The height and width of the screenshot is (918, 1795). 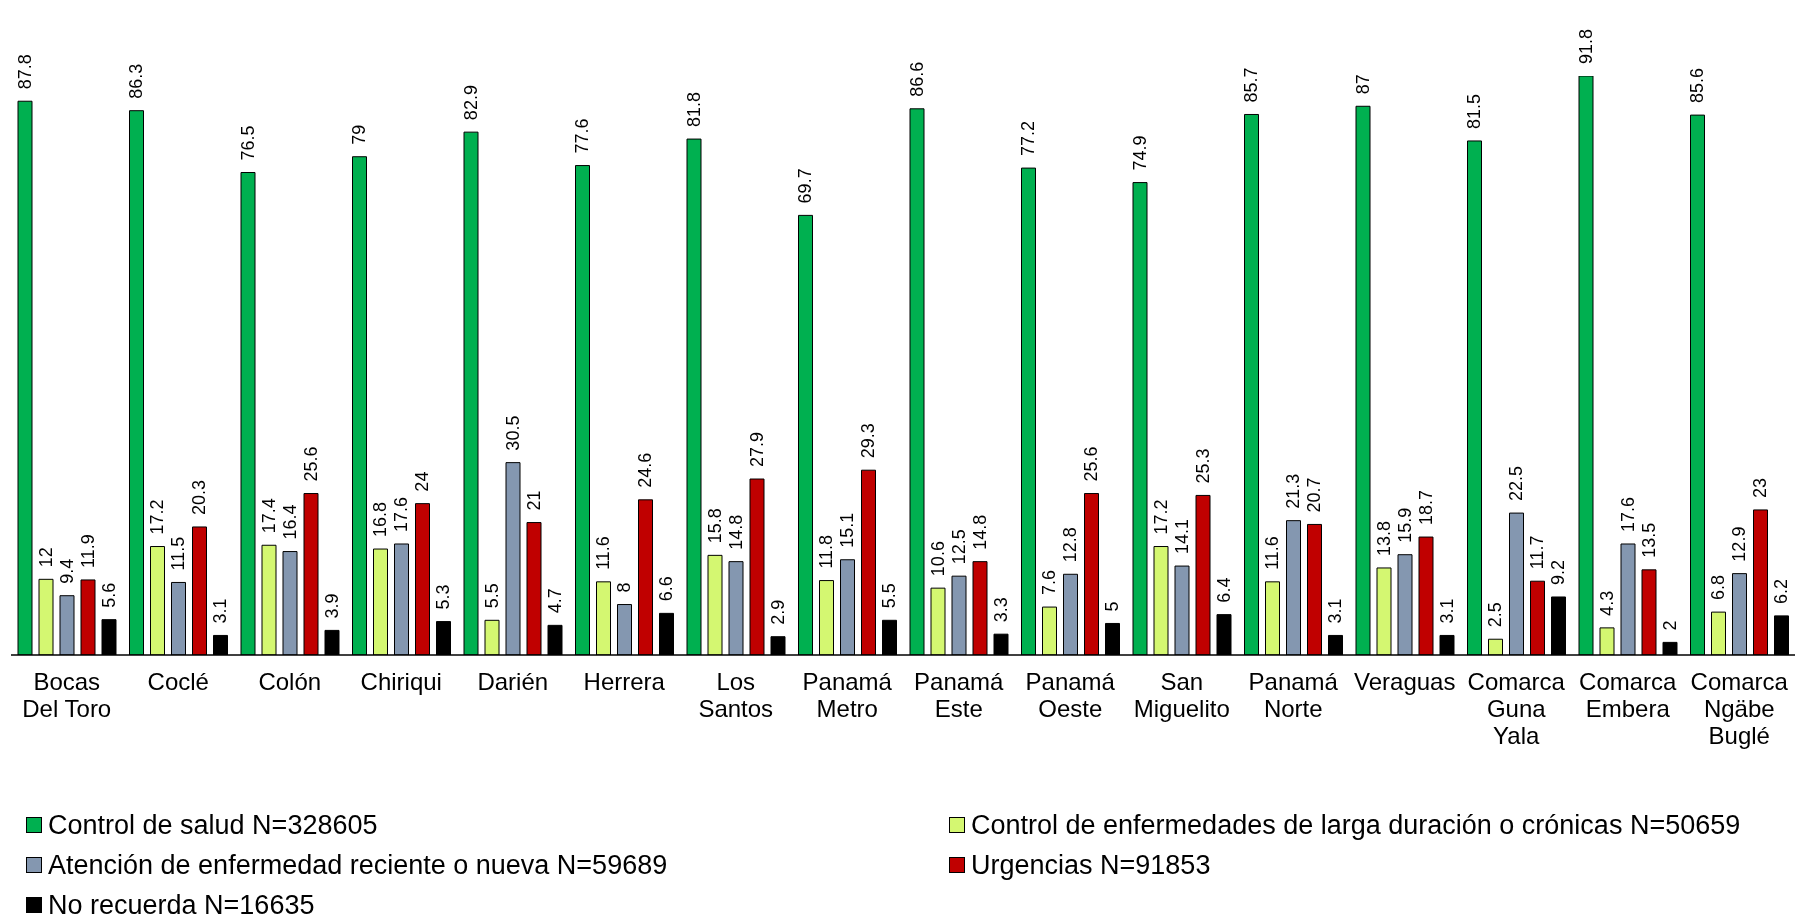 I want to click on data-label: 5, so click(x=1112, y=606).